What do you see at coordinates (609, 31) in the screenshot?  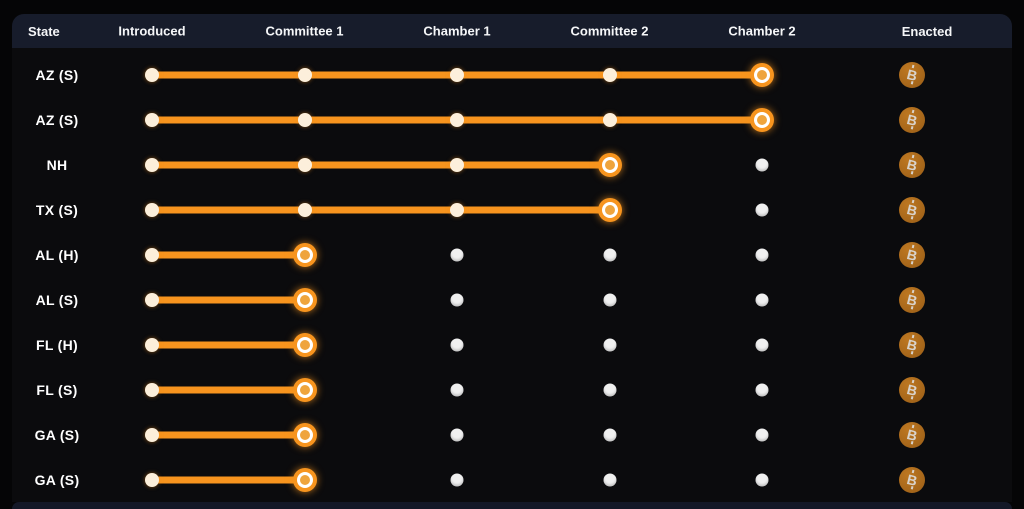 I see `column-header-stage: Committee 2` at bounding box center [609, 31].